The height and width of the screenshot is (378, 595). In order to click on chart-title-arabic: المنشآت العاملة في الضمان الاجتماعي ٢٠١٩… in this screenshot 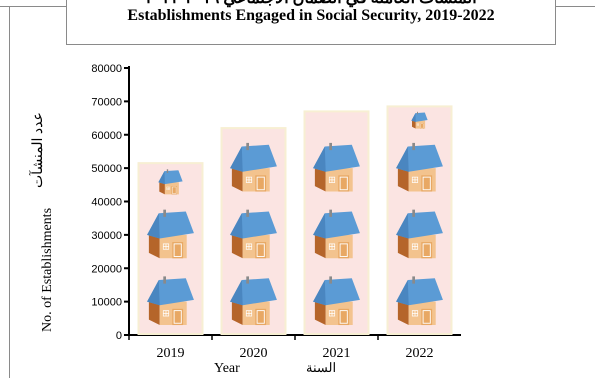, I will do `click(311, 4)`.